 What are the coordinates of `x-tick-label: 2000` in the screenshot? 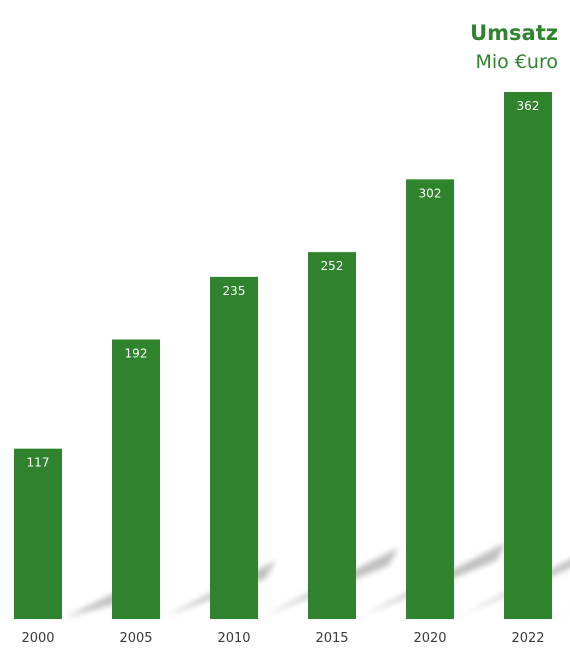 It's located at (37, 638).